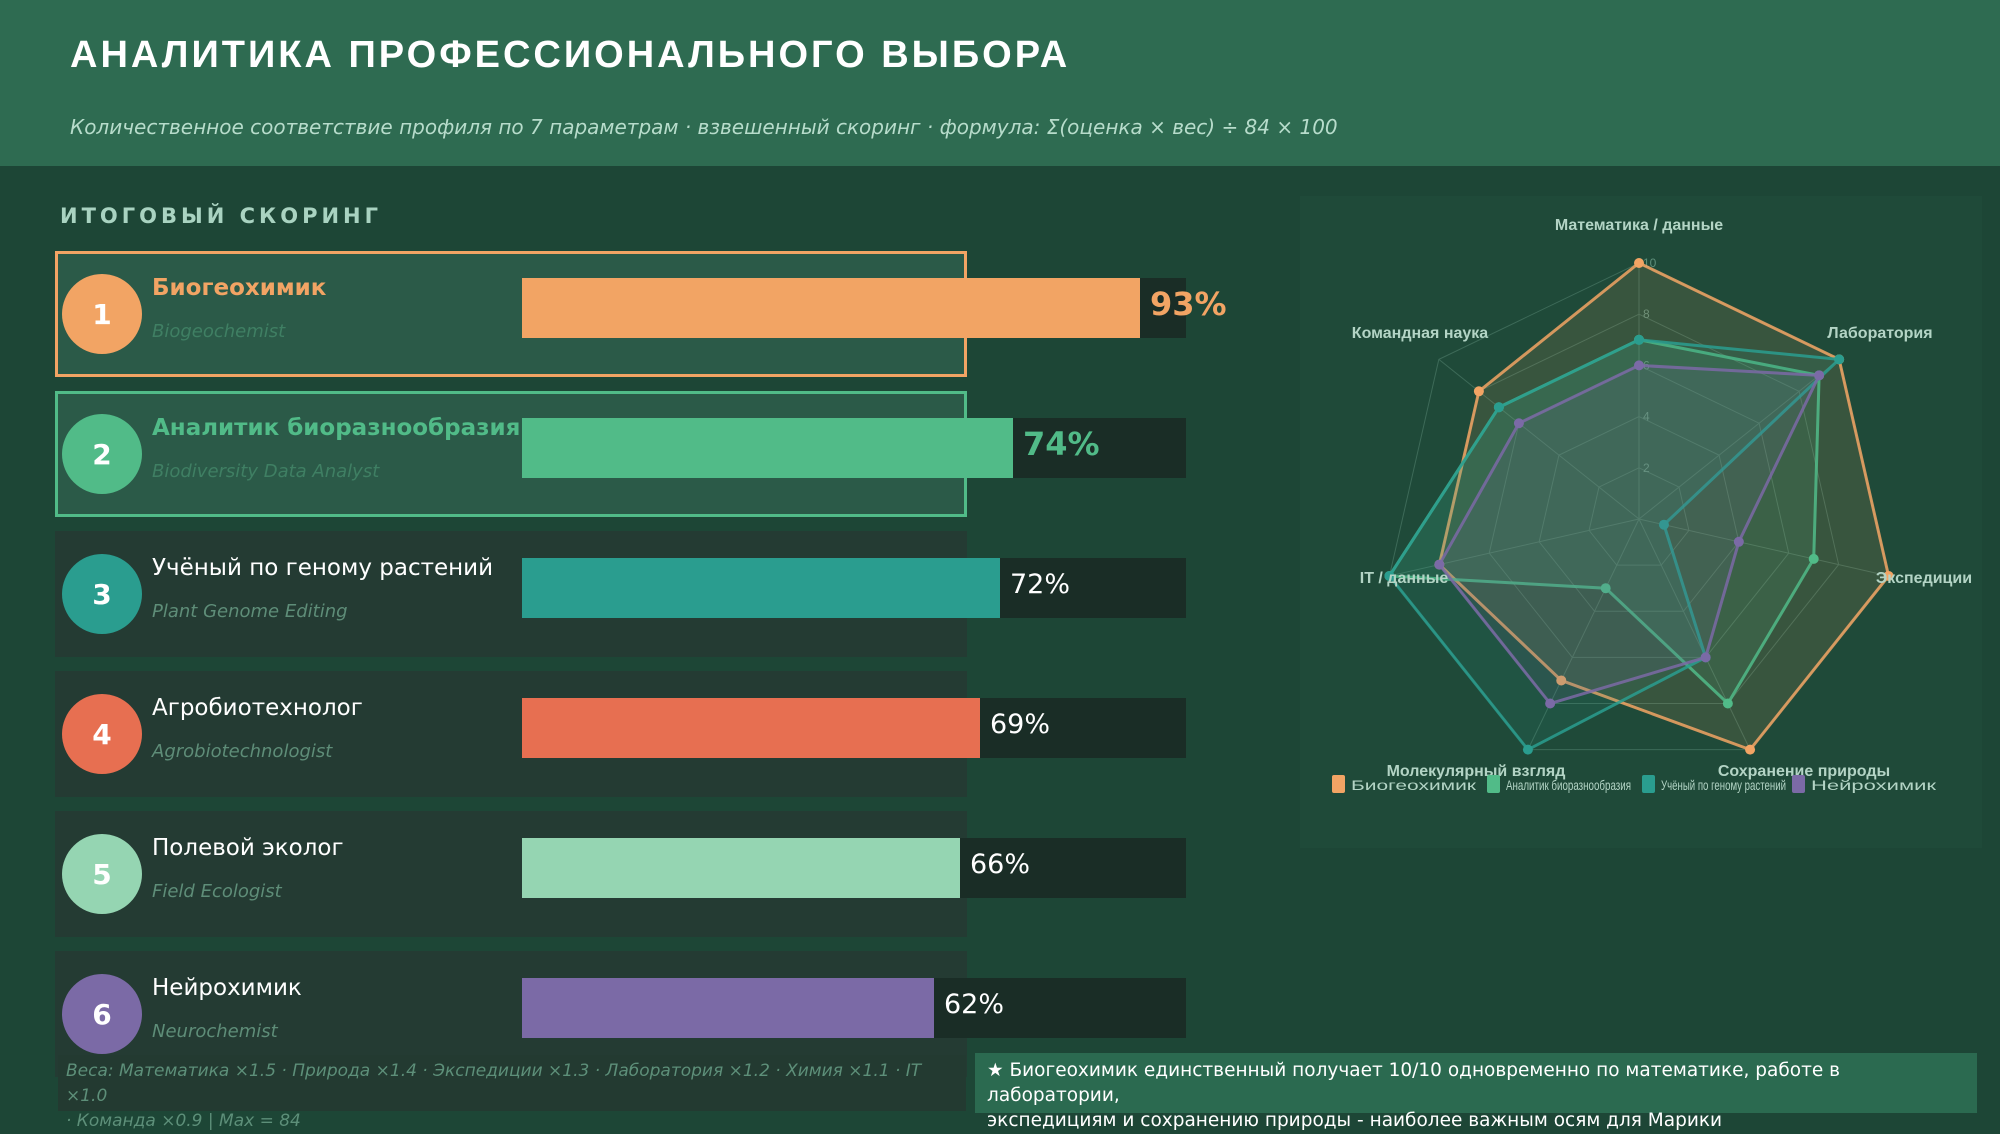 The width and height of the screenshot is (2000, 1134). Describe the element at coordinates (1040, 584) in the screenshot. I see `score-label: 72%` at that location.